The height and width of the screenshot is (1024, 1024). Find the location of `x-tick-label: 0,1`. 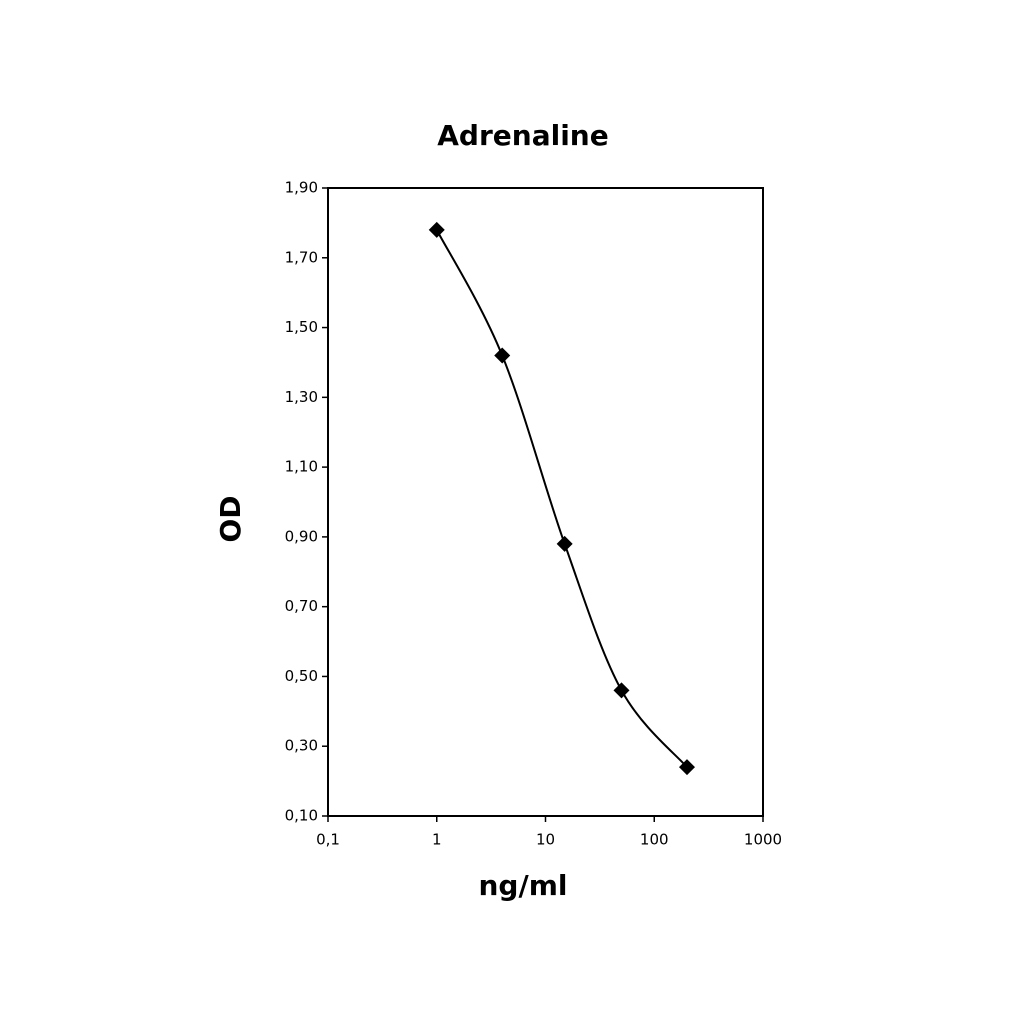

x-tick-label: 0,1 is located at coordinates (328, 840).